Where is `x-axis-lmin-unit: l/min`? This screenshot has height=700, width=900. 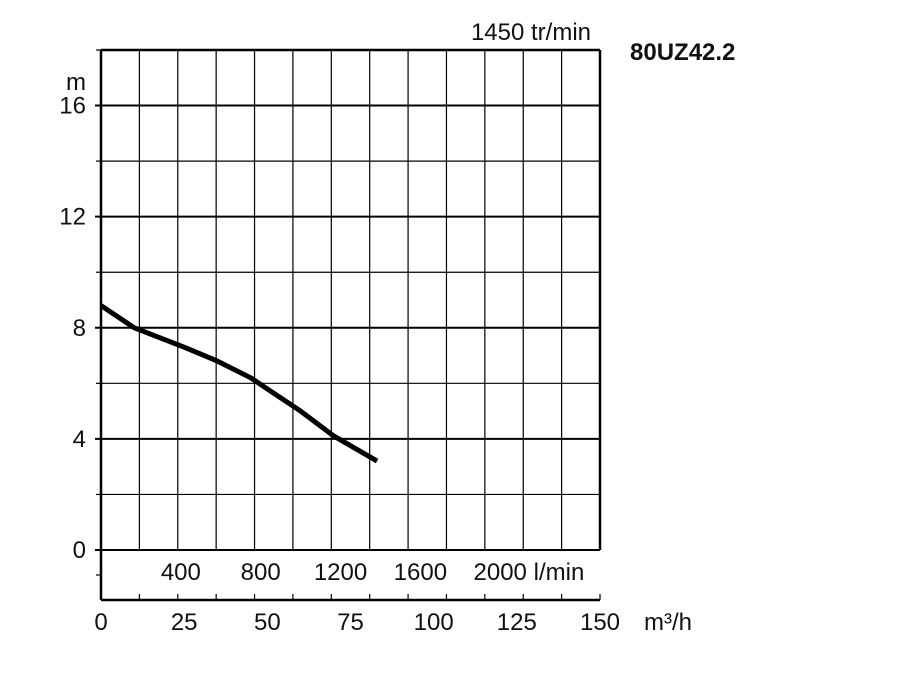 x-axis-lmin-unit: l/min is located at coordinates (559, 572).